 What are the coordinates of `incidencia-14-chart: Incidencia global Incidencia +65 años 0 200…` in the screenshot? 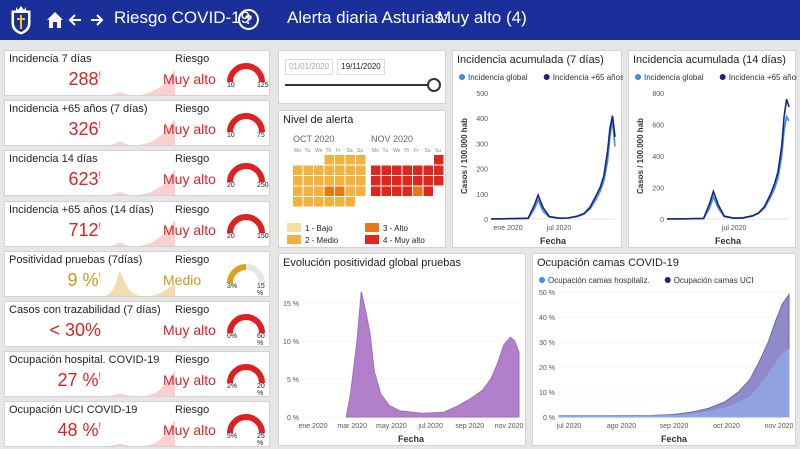 It's located at (716, 159).